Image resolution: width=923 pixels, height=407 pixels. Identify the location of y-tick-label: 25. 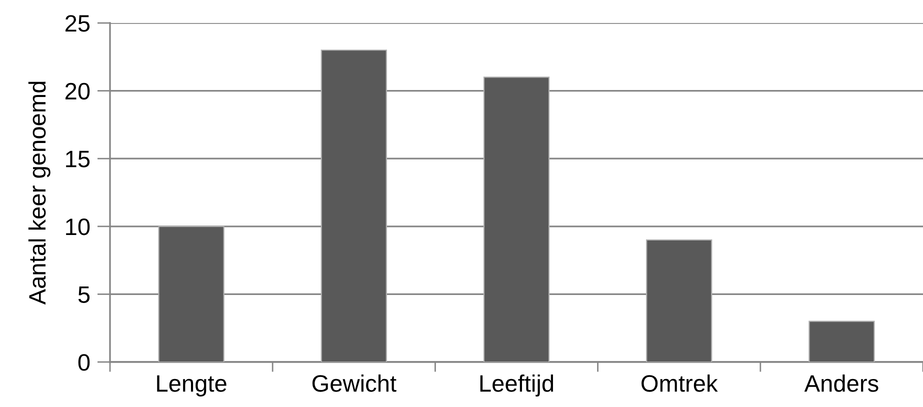
(77, 23).